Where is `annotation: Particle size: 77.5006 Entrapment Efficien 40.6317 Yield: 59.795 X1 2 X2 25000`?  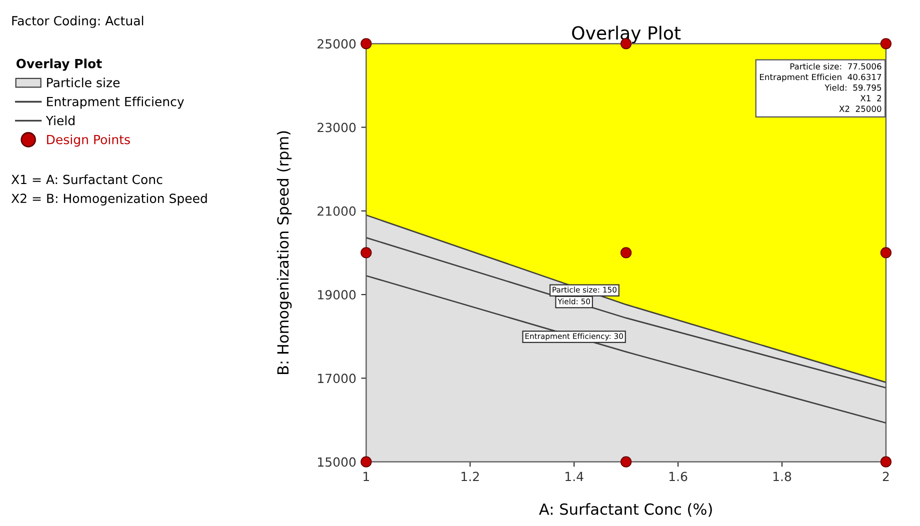 annotation: Particle size: 77.5006 Entrapment Efficien 40.6317 Yield: 59.795 X1 2 X2 25000 is located at coordinates (821, 87).